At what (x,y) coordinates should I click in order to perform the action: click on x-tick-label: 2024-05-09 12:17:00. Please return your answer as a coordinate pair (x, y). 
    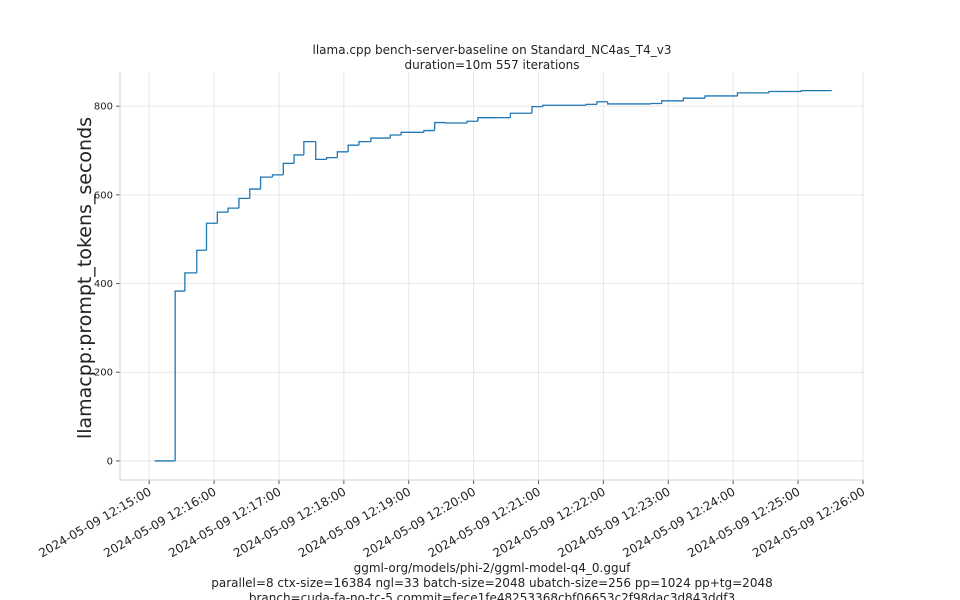
    Looking at the image, I should click on (224, 522).